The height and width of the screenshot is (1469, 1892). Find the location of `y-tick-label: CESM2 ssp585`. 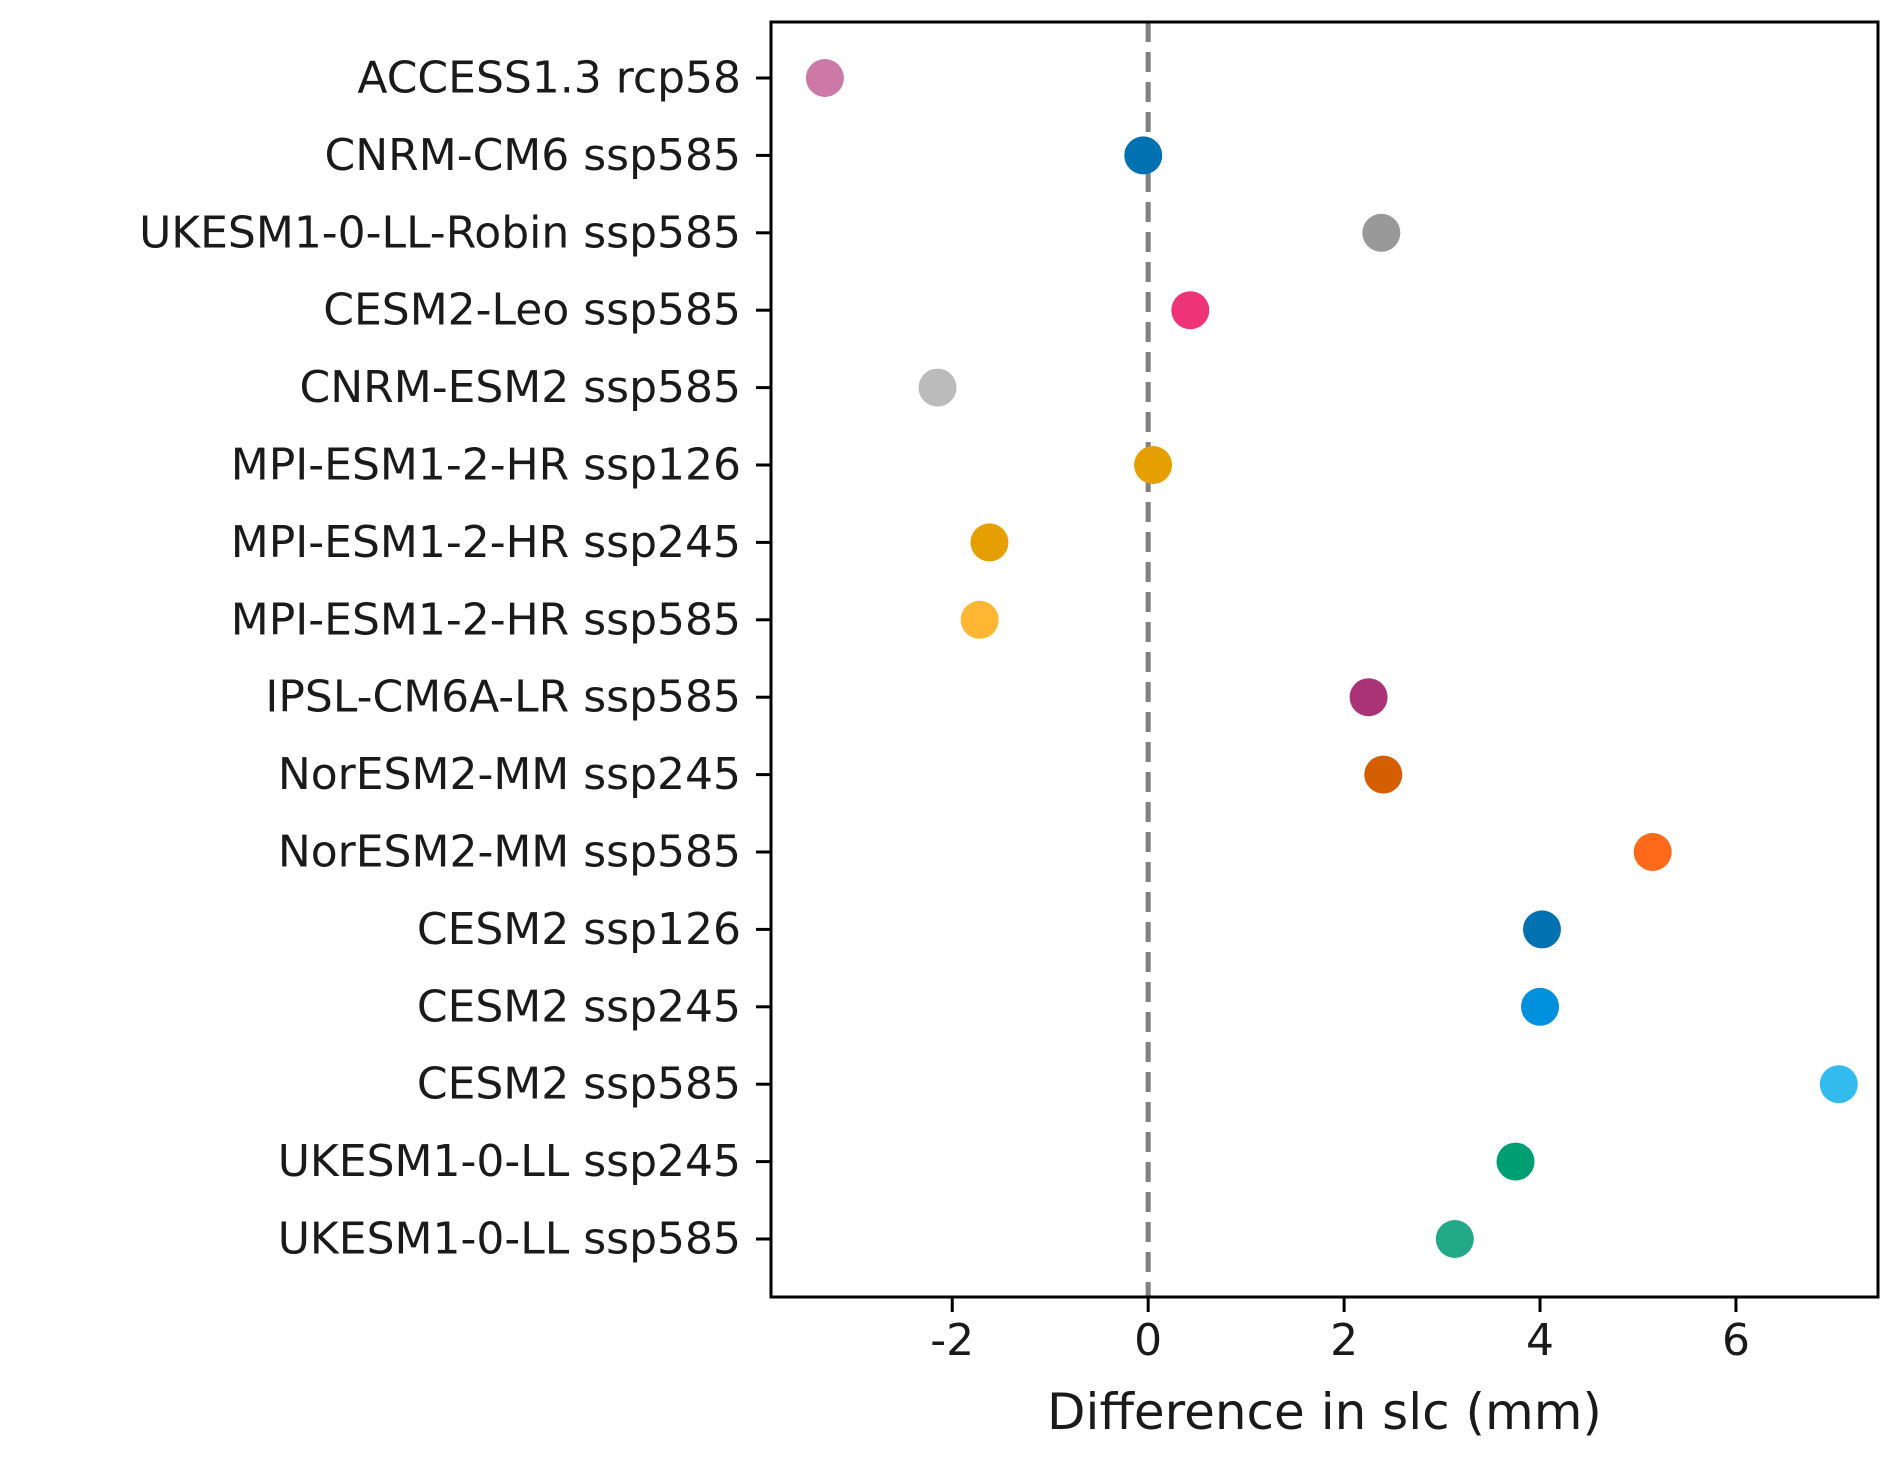

y-tick-label: CESM2 ssp585 is located at coordinates (579, 1084).